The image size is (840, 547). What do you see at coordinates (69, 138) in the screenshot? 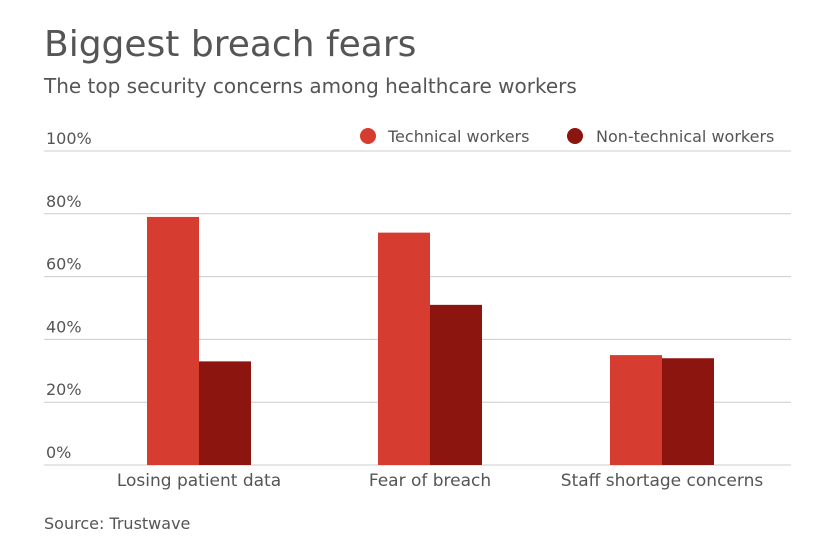
I see `y-tick-label: 100%` at bounding box center [69, 138].